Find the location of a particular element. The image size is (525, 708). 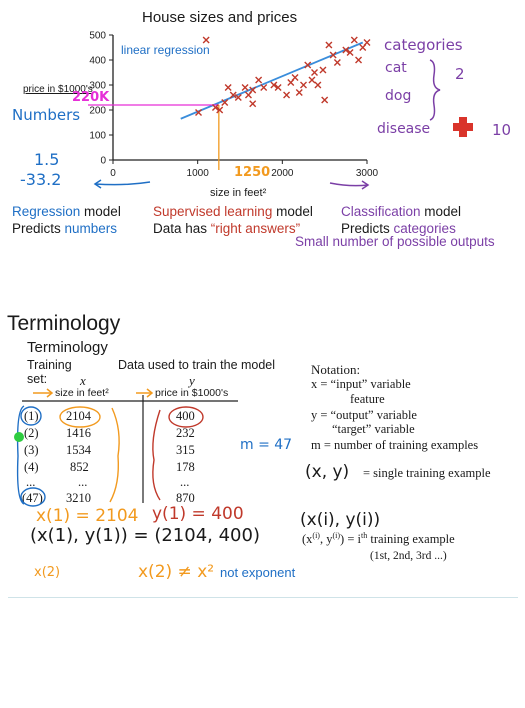

index-circle is located at coordinates (31, 416).